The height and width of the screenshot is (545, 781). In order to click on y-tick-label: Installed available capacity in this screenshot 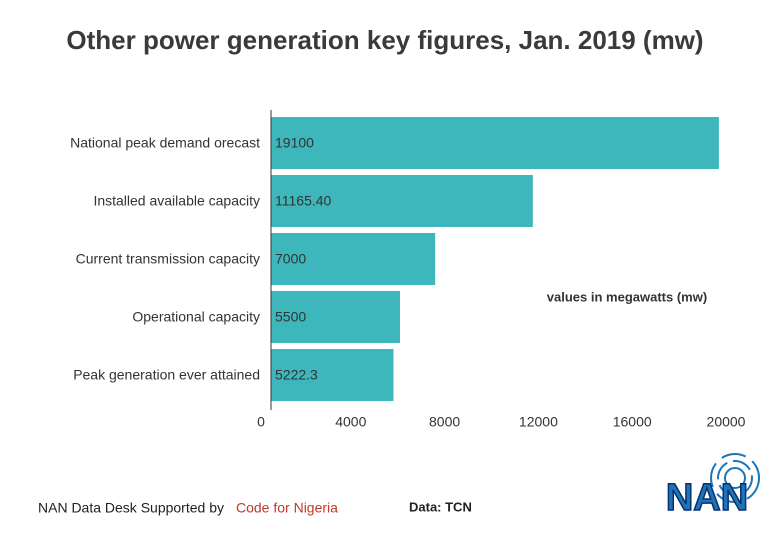, I will do `click(176, 201)`.